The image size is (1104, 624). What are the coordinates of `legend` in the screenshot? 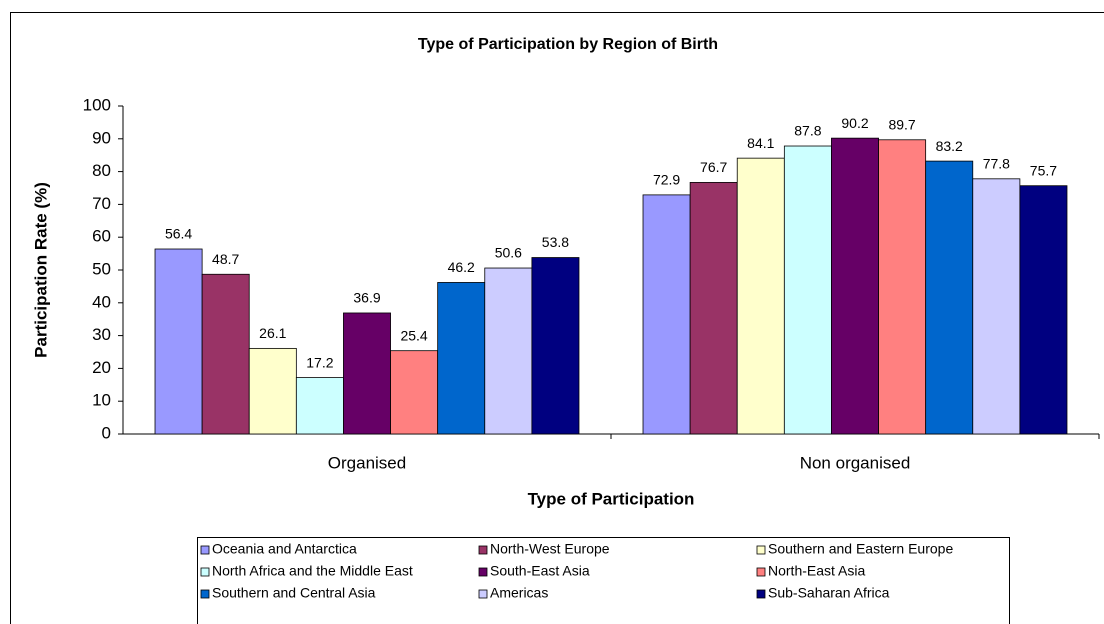 It's located at (603, 580).